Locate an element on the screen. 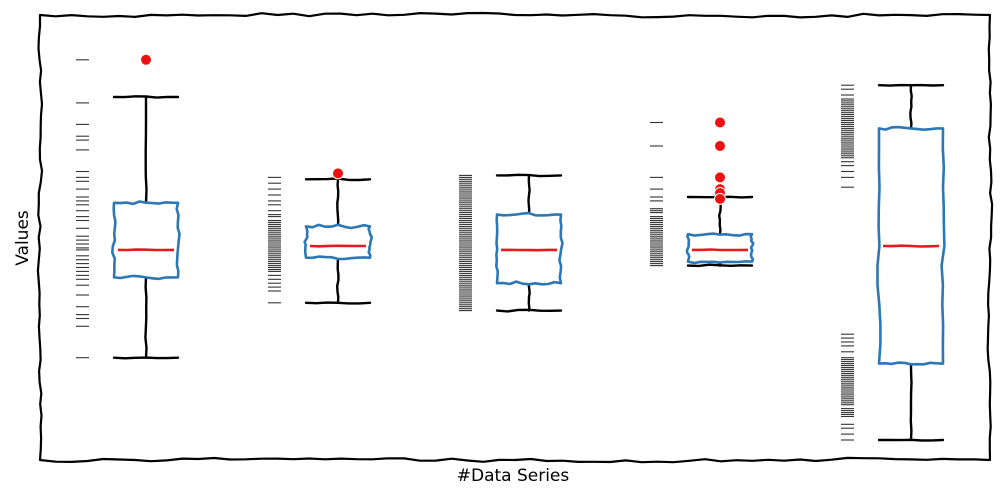  y-axis-label: Values is located at coordinates (23, 238).